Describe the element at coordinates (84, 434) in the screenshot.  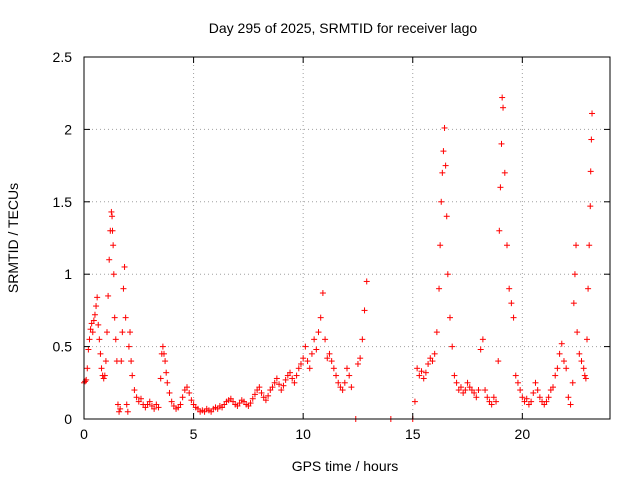
I see `x-tick-label: 0` at that location.